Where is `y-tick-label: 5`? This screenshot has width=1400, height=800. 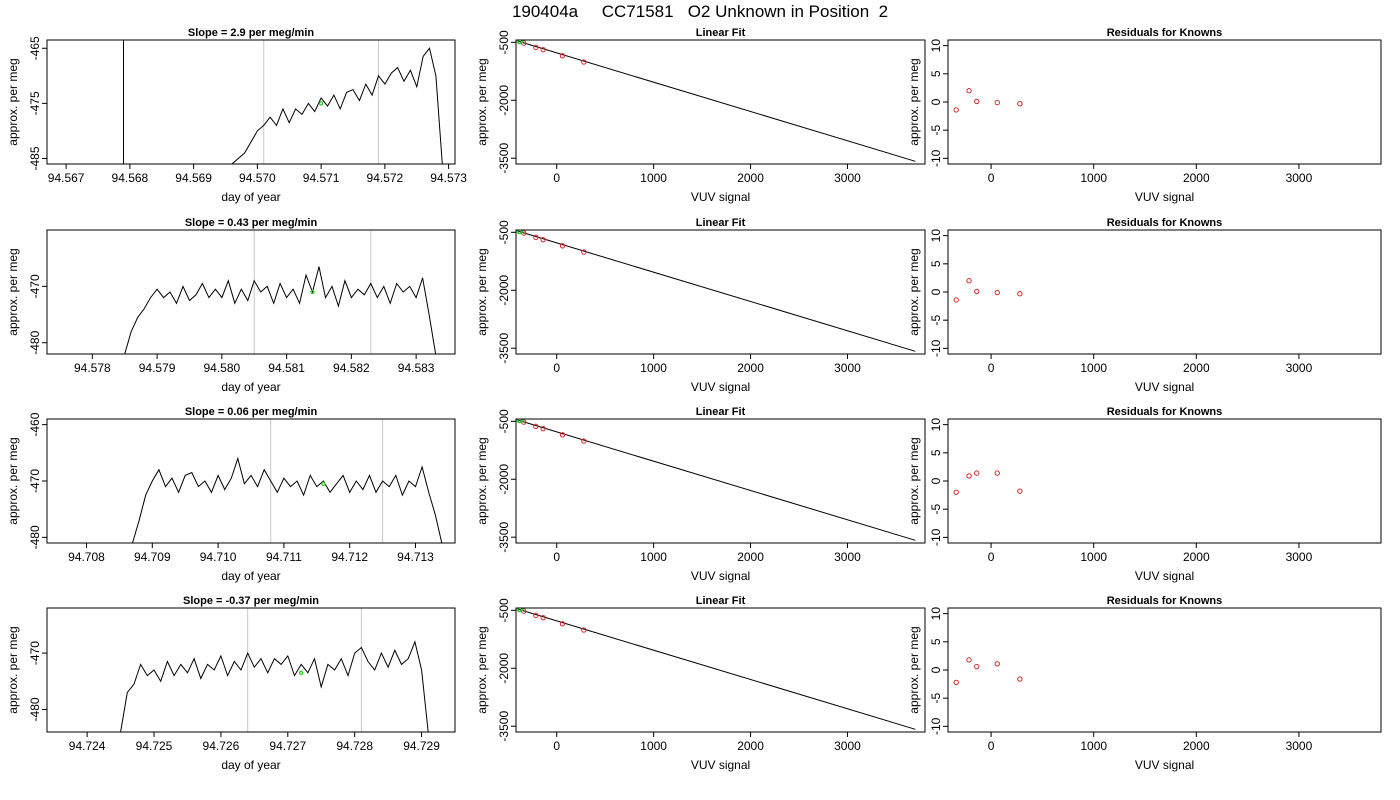 y-tick-label: 5 is located at coordinates (936, 73).